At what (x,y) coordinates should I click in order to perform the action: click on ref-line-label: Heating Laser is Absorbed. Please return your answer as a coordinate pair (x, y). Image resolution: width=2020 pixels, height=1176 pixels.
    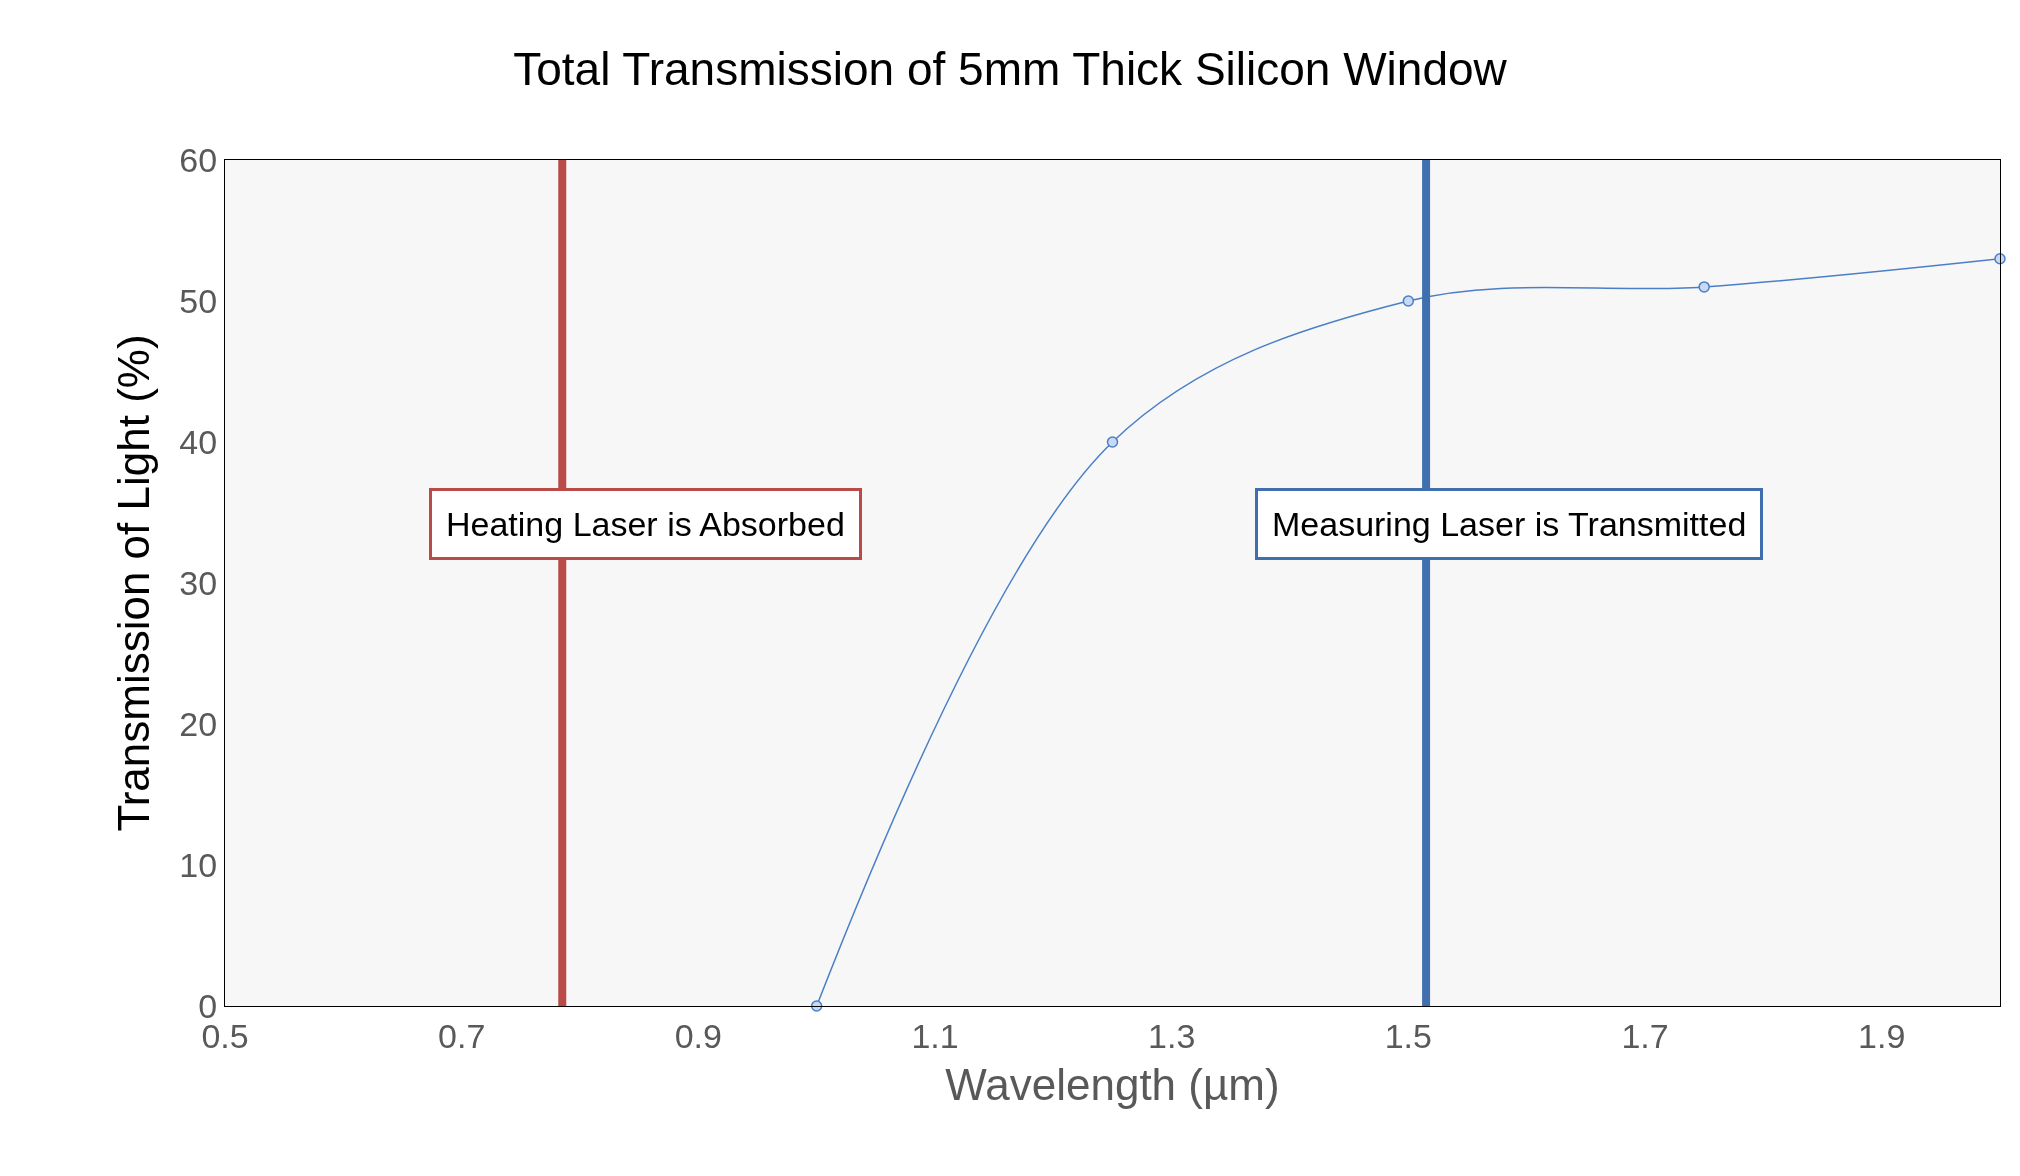
    Looking at the image, I should click on (645, 524).